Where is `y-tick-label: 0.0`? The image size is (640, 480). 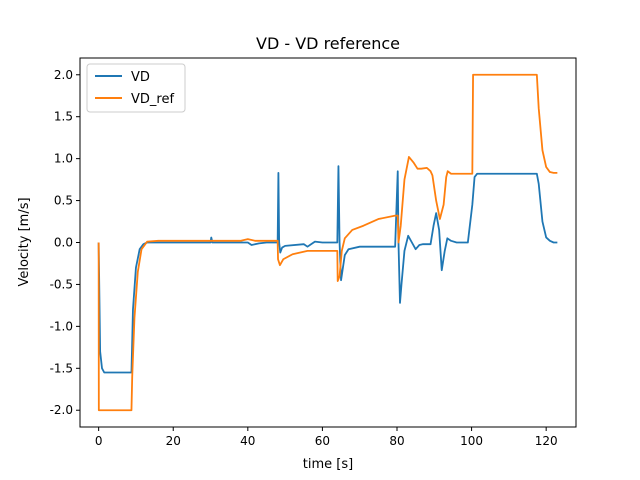
y-tick-label: 0.0 is located at coordinates (63, 243).